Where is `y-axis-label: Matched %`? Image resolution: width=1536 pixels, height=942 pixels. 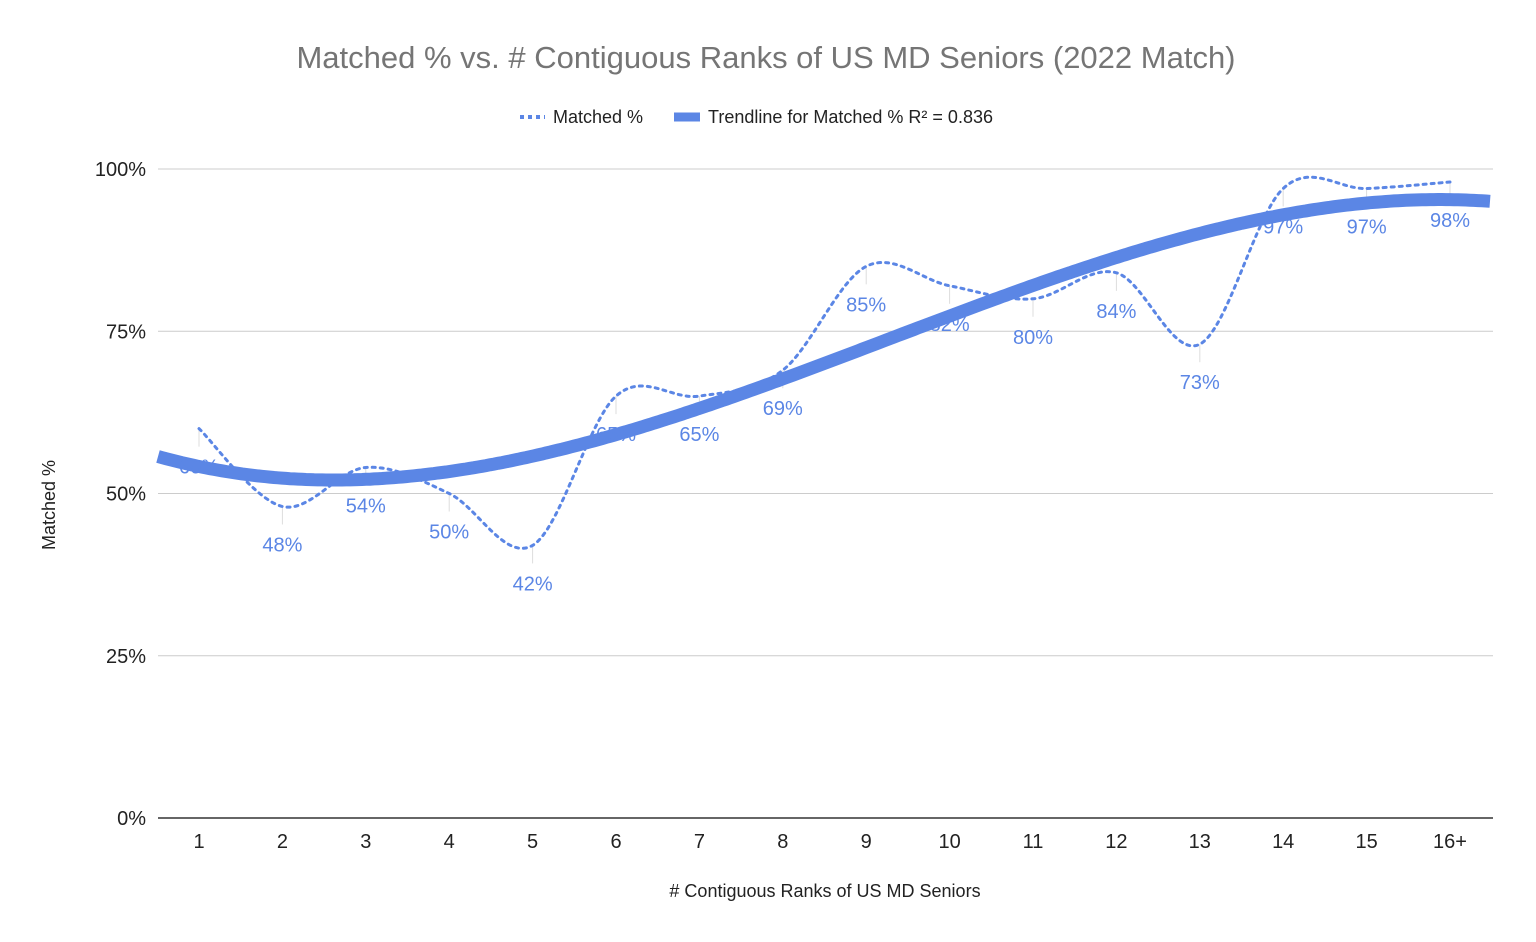 y-axis-label: Matched % is located at coordinates (49, 505).